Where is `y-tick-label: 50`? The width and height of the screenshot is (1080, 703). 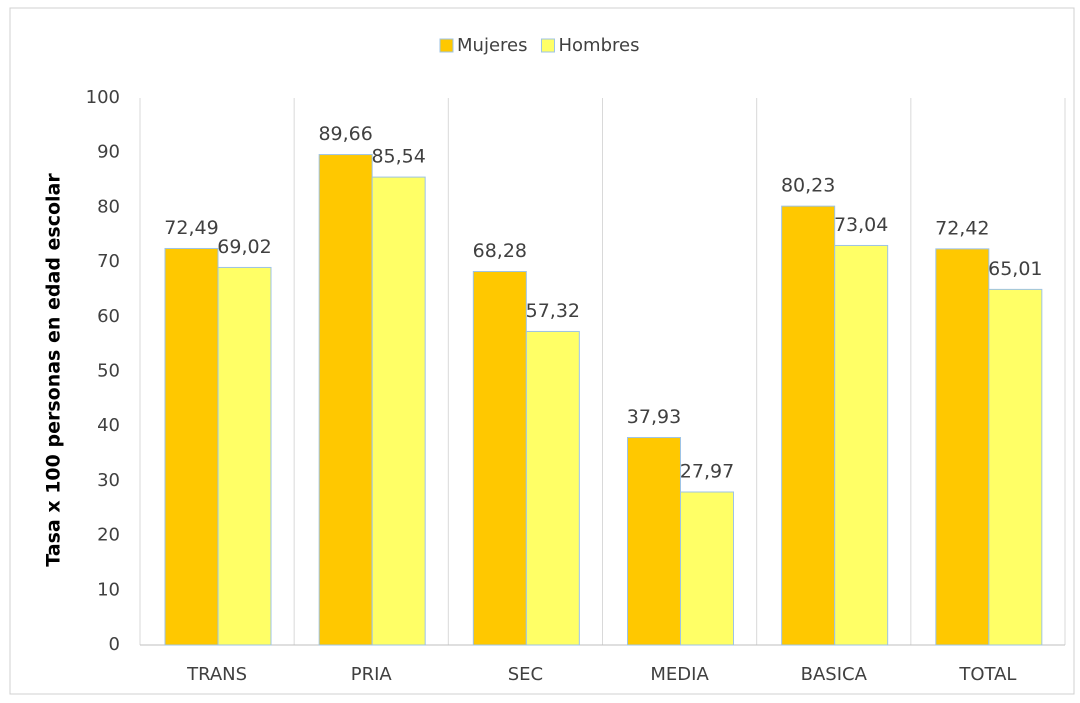 y-tick-label: 50 is located at coordinates (108, 371).